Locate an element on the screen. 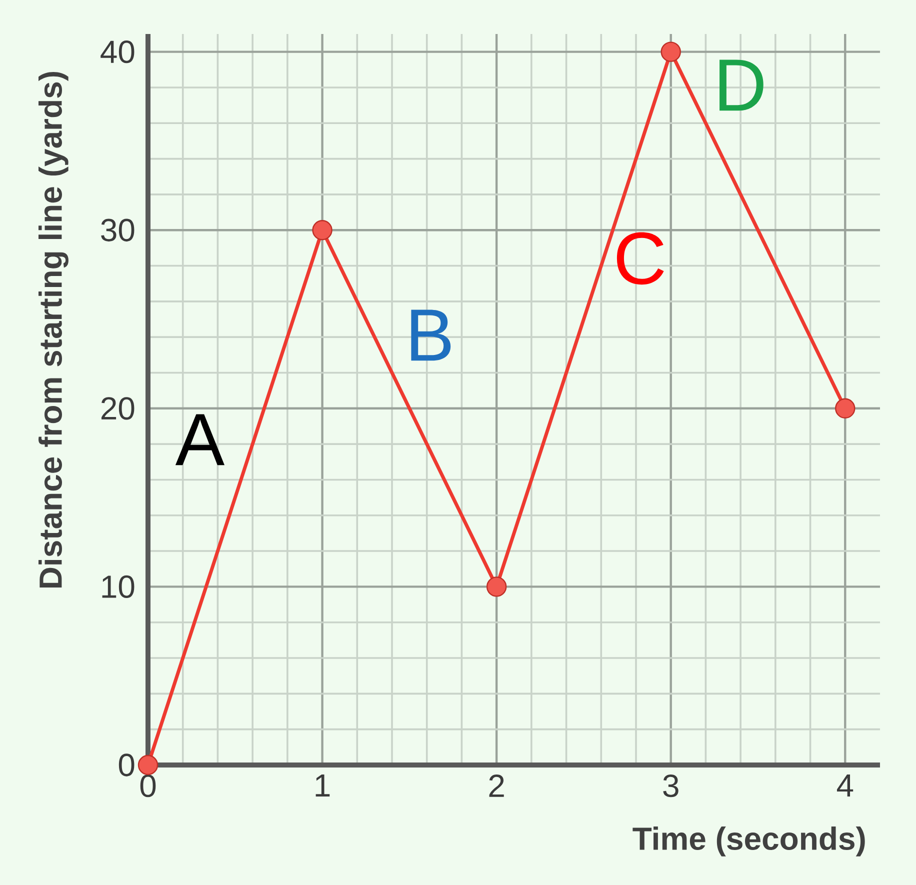 The width and height of the screenshot is (916, 885). annotation: B is located at coordinates (431, 335).